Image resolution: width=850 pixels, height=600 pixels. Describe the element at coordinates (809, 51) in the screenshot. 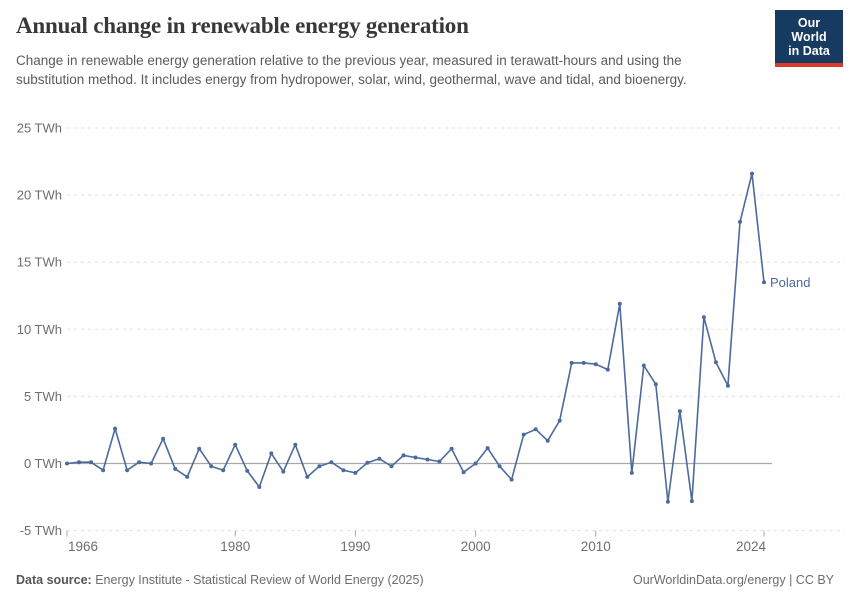

I see `logo-text-line2: in Data` at that location.